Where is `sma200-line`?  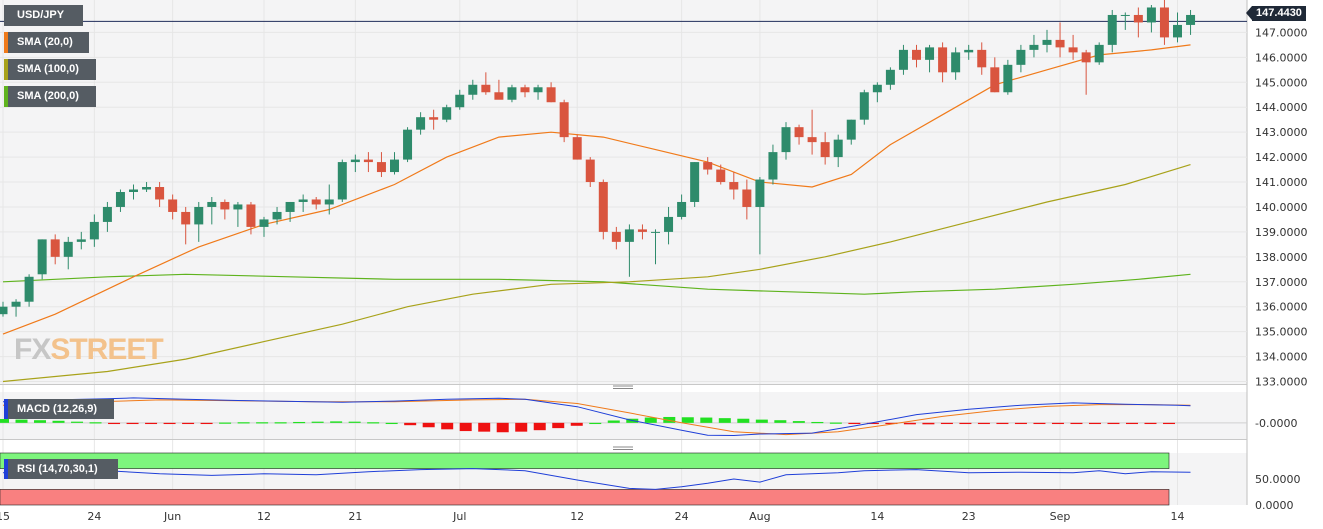 sma200-line is located at coordinates (596, 284).